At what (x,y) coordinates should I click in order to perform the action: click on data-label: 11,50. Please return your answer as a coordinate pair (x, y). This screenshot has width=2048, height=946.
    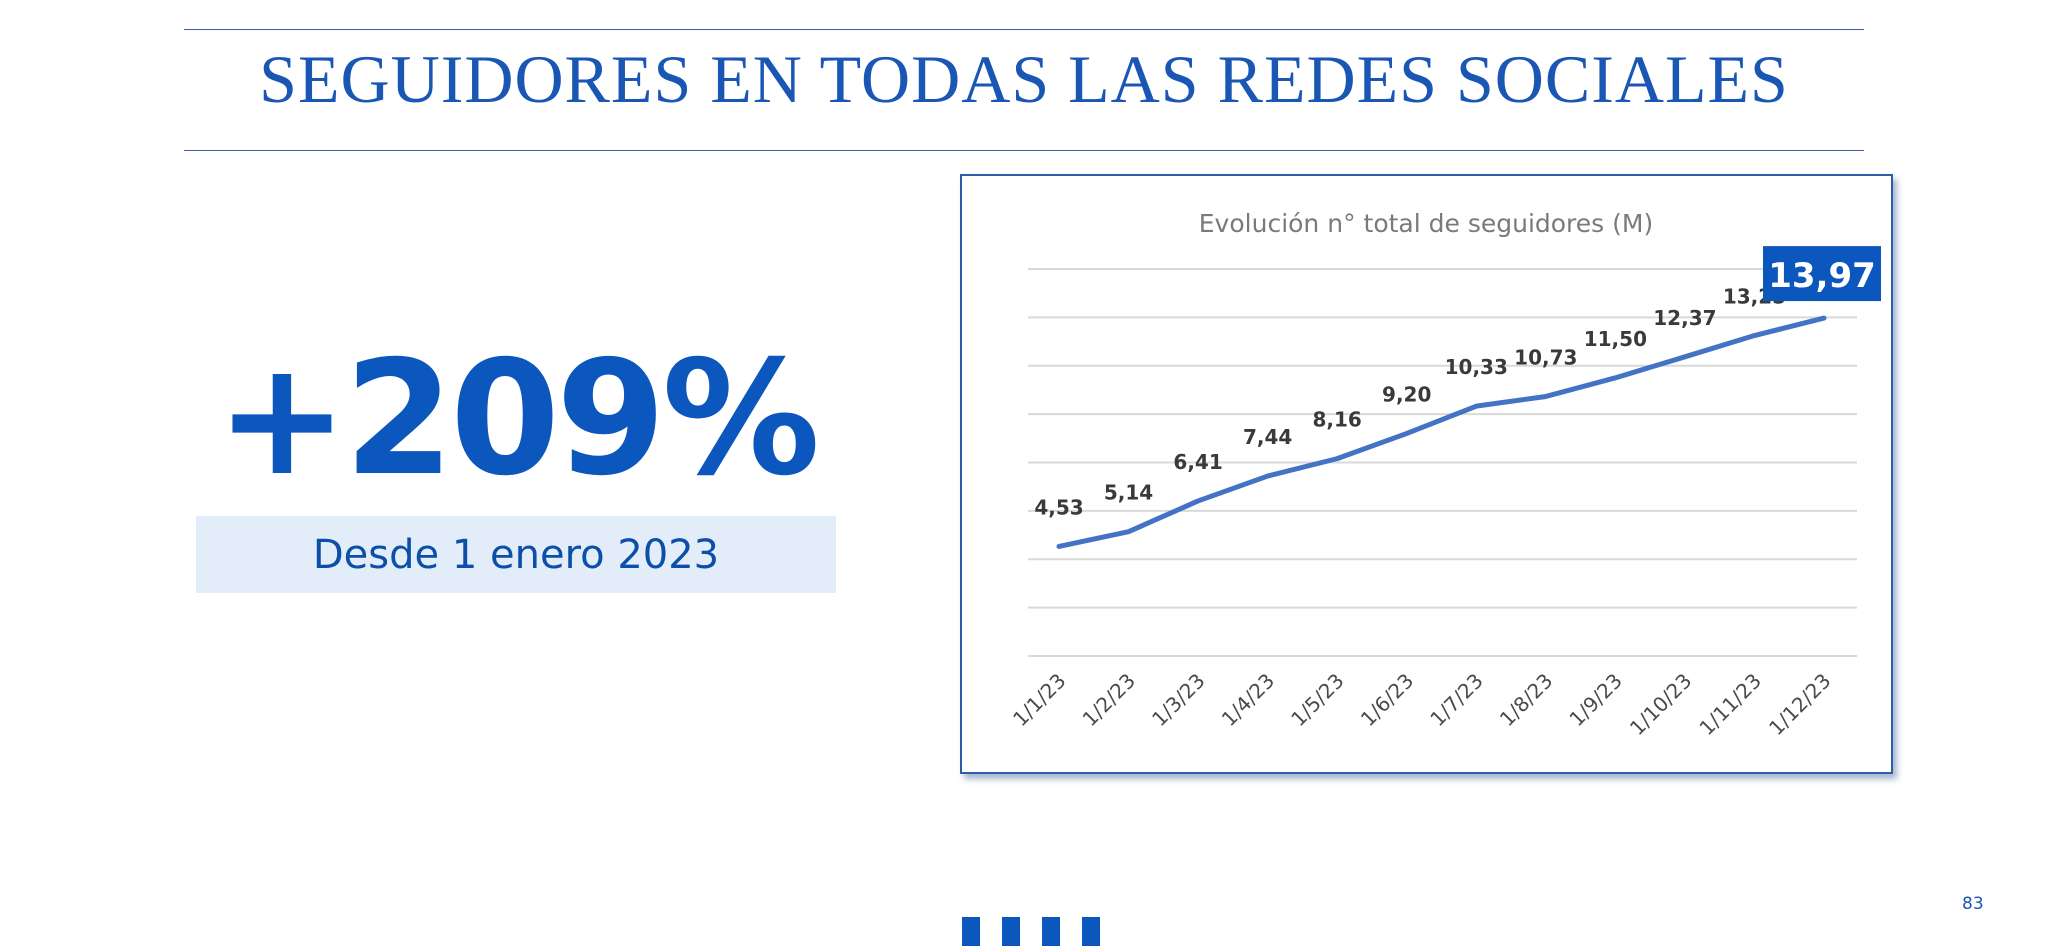
    Looking at the image, I should click on (1615, 339).